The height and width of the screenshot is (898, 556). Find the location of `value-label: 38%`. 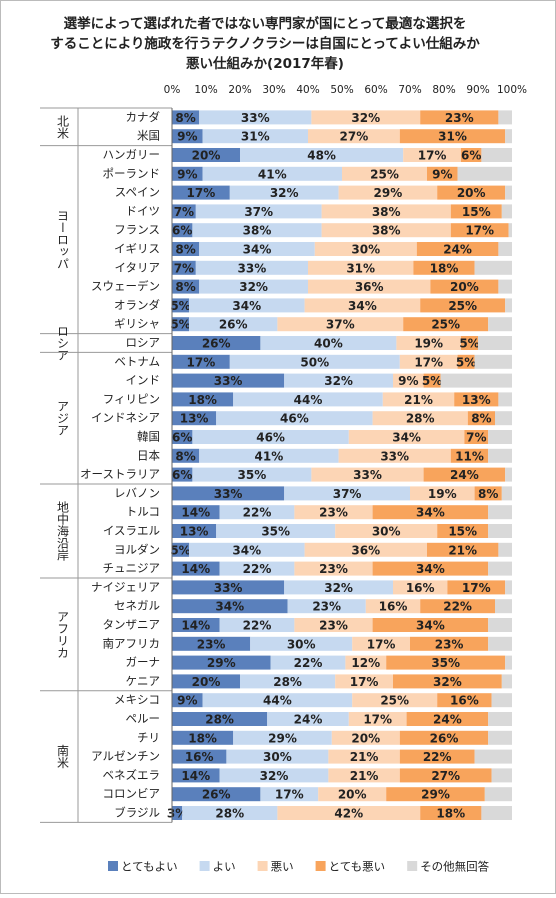

value-label: 38% is located at coordinates (386, 212).